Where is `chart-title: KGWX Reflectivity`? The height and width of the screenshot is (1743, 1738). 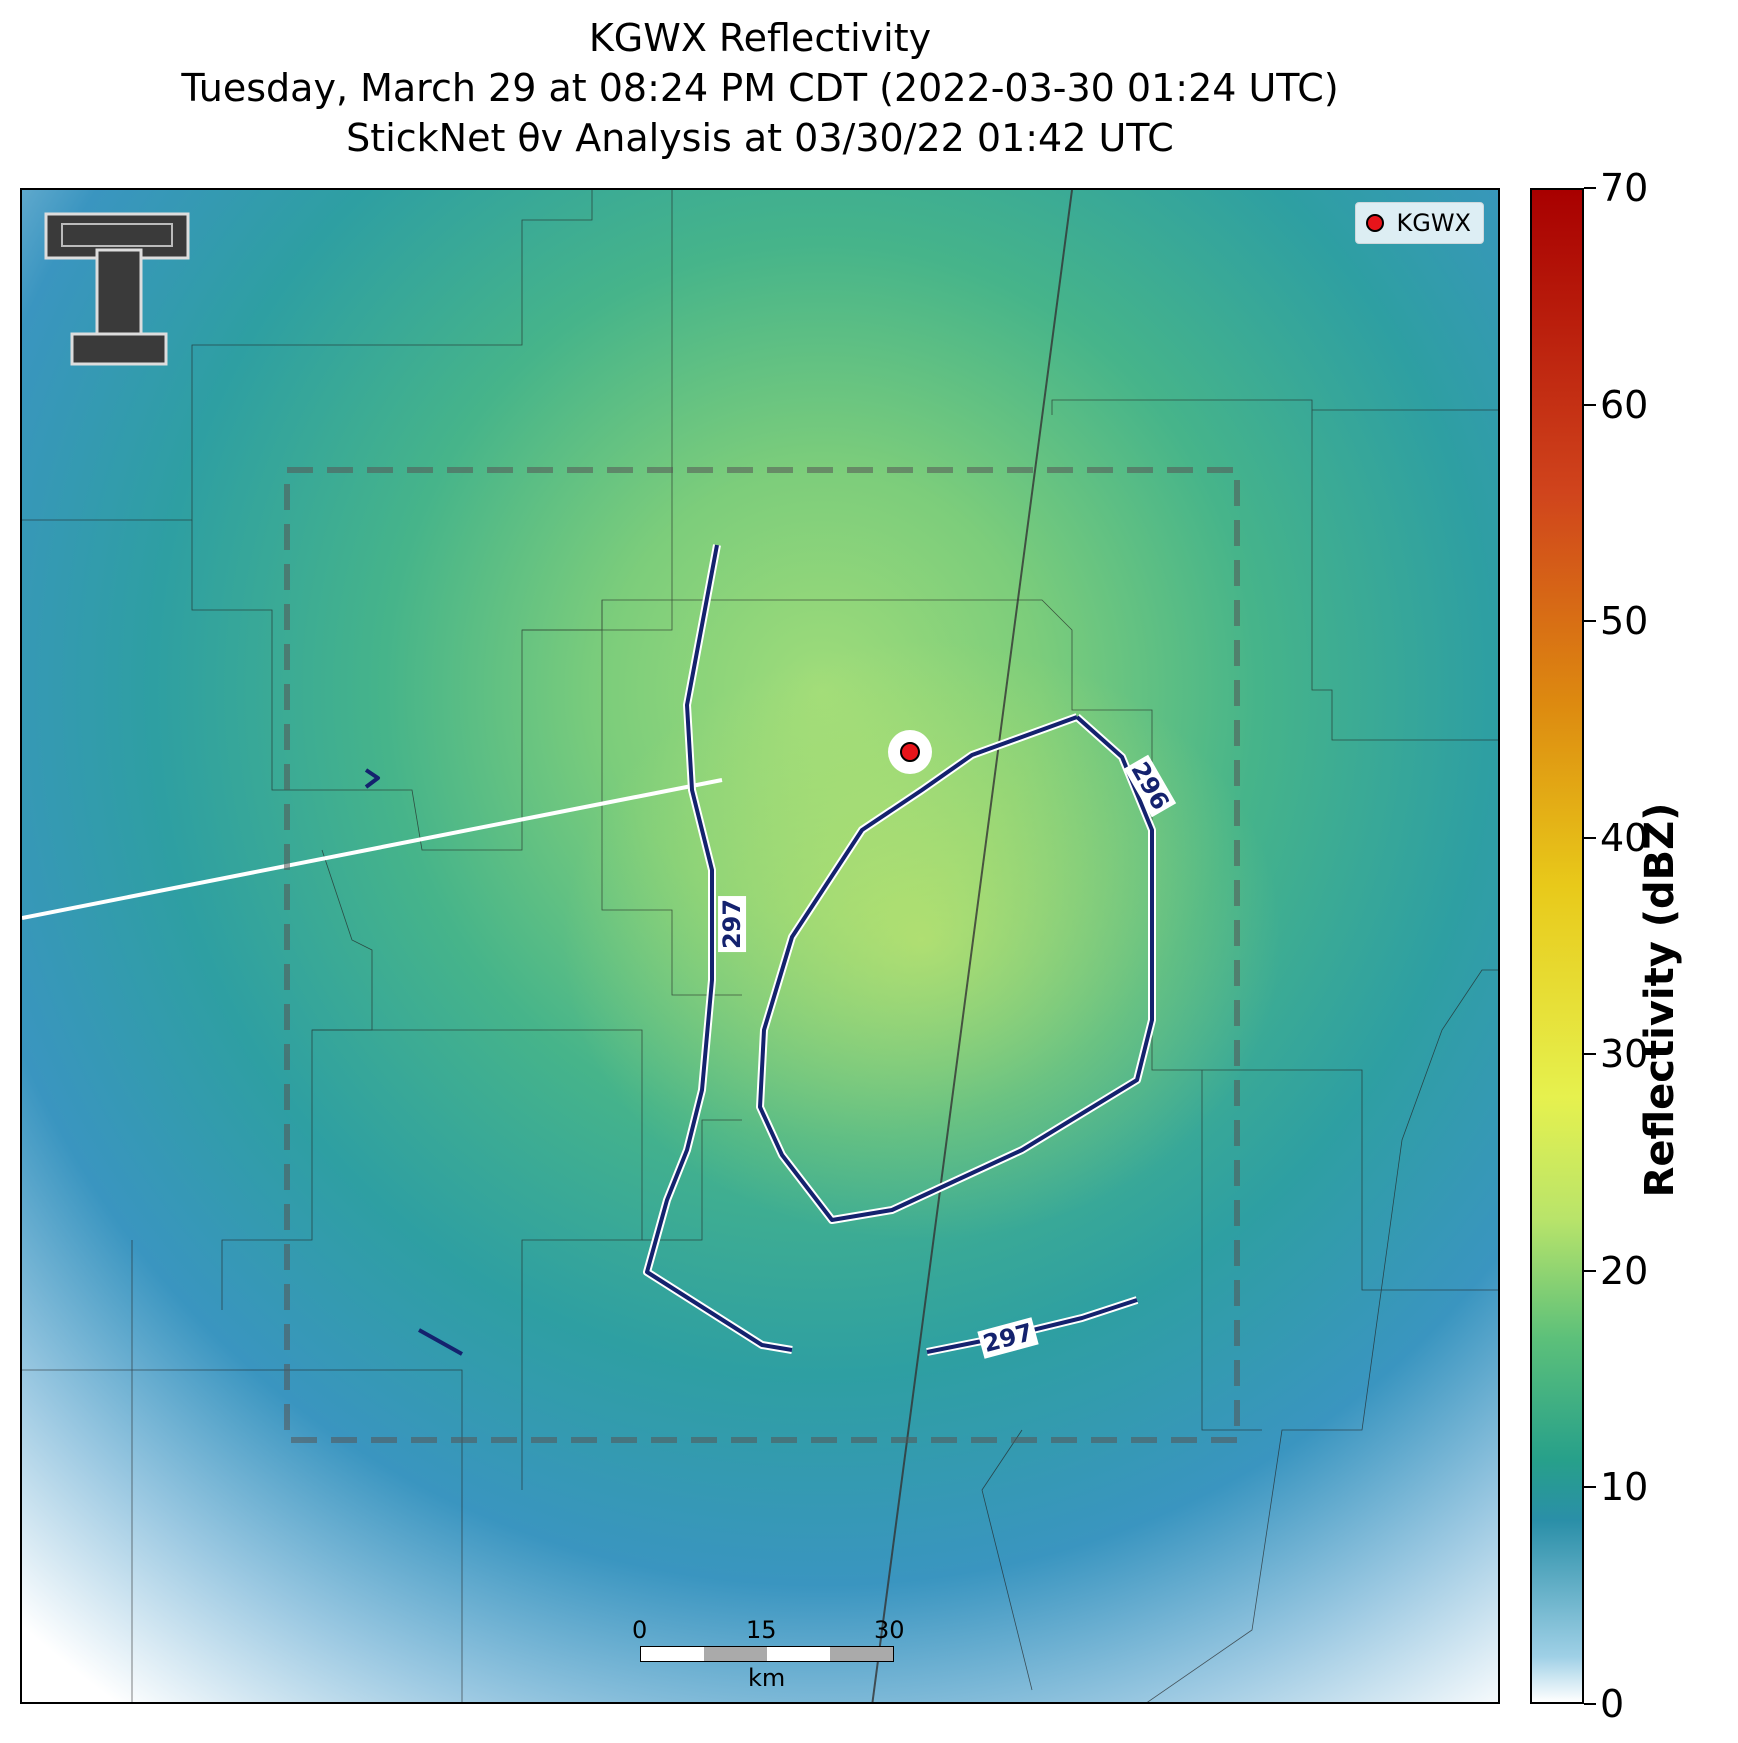 chart-title: KGWX Reflectivity is located at coordinates (760, 38).